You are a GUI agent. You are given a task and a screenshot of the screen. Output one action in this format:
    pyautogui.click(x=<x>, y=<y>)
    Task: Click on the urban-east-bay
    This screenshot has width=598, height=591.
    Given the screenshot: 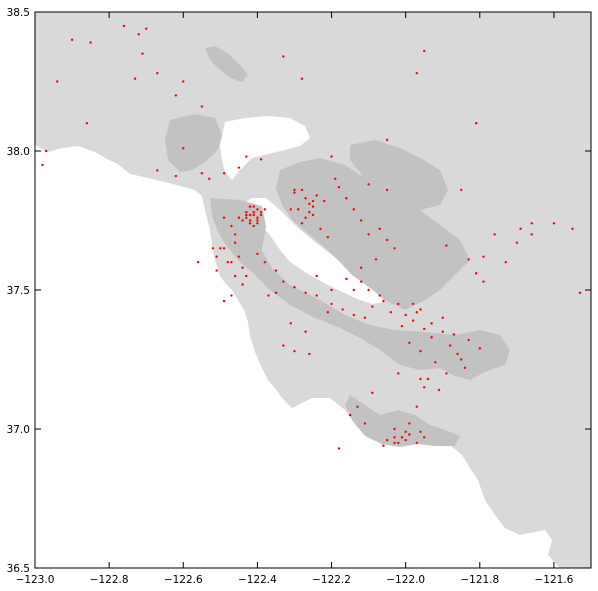 What is the action you would take?
    pyautogui.click(x=373, y=234)
    